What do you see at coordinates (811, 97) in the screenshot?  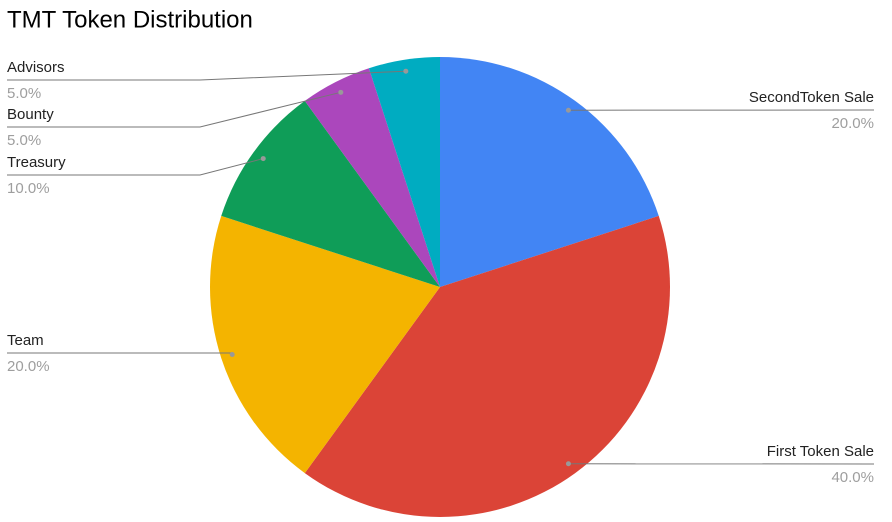 I see `slice-label: SecondToken Sale` at bounding box center [811, 97].